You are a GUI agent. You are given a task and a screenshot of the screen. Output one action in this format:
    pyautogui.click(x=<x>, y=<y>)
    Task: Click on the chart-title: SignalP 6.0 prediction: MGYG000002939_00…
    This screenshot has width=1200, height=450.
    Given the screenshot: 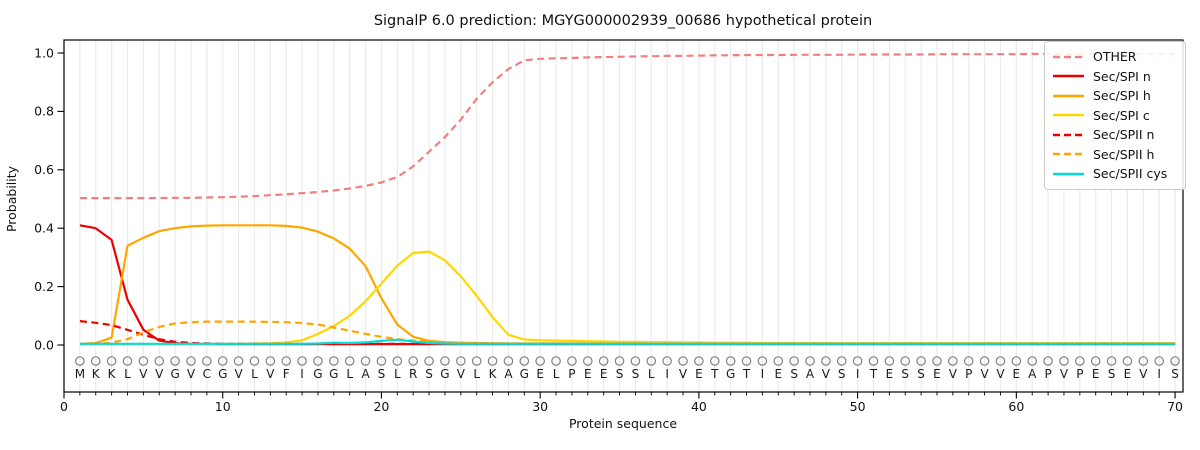 What is the action you would take?
    pyautogui.click(x=623, y=21)
    